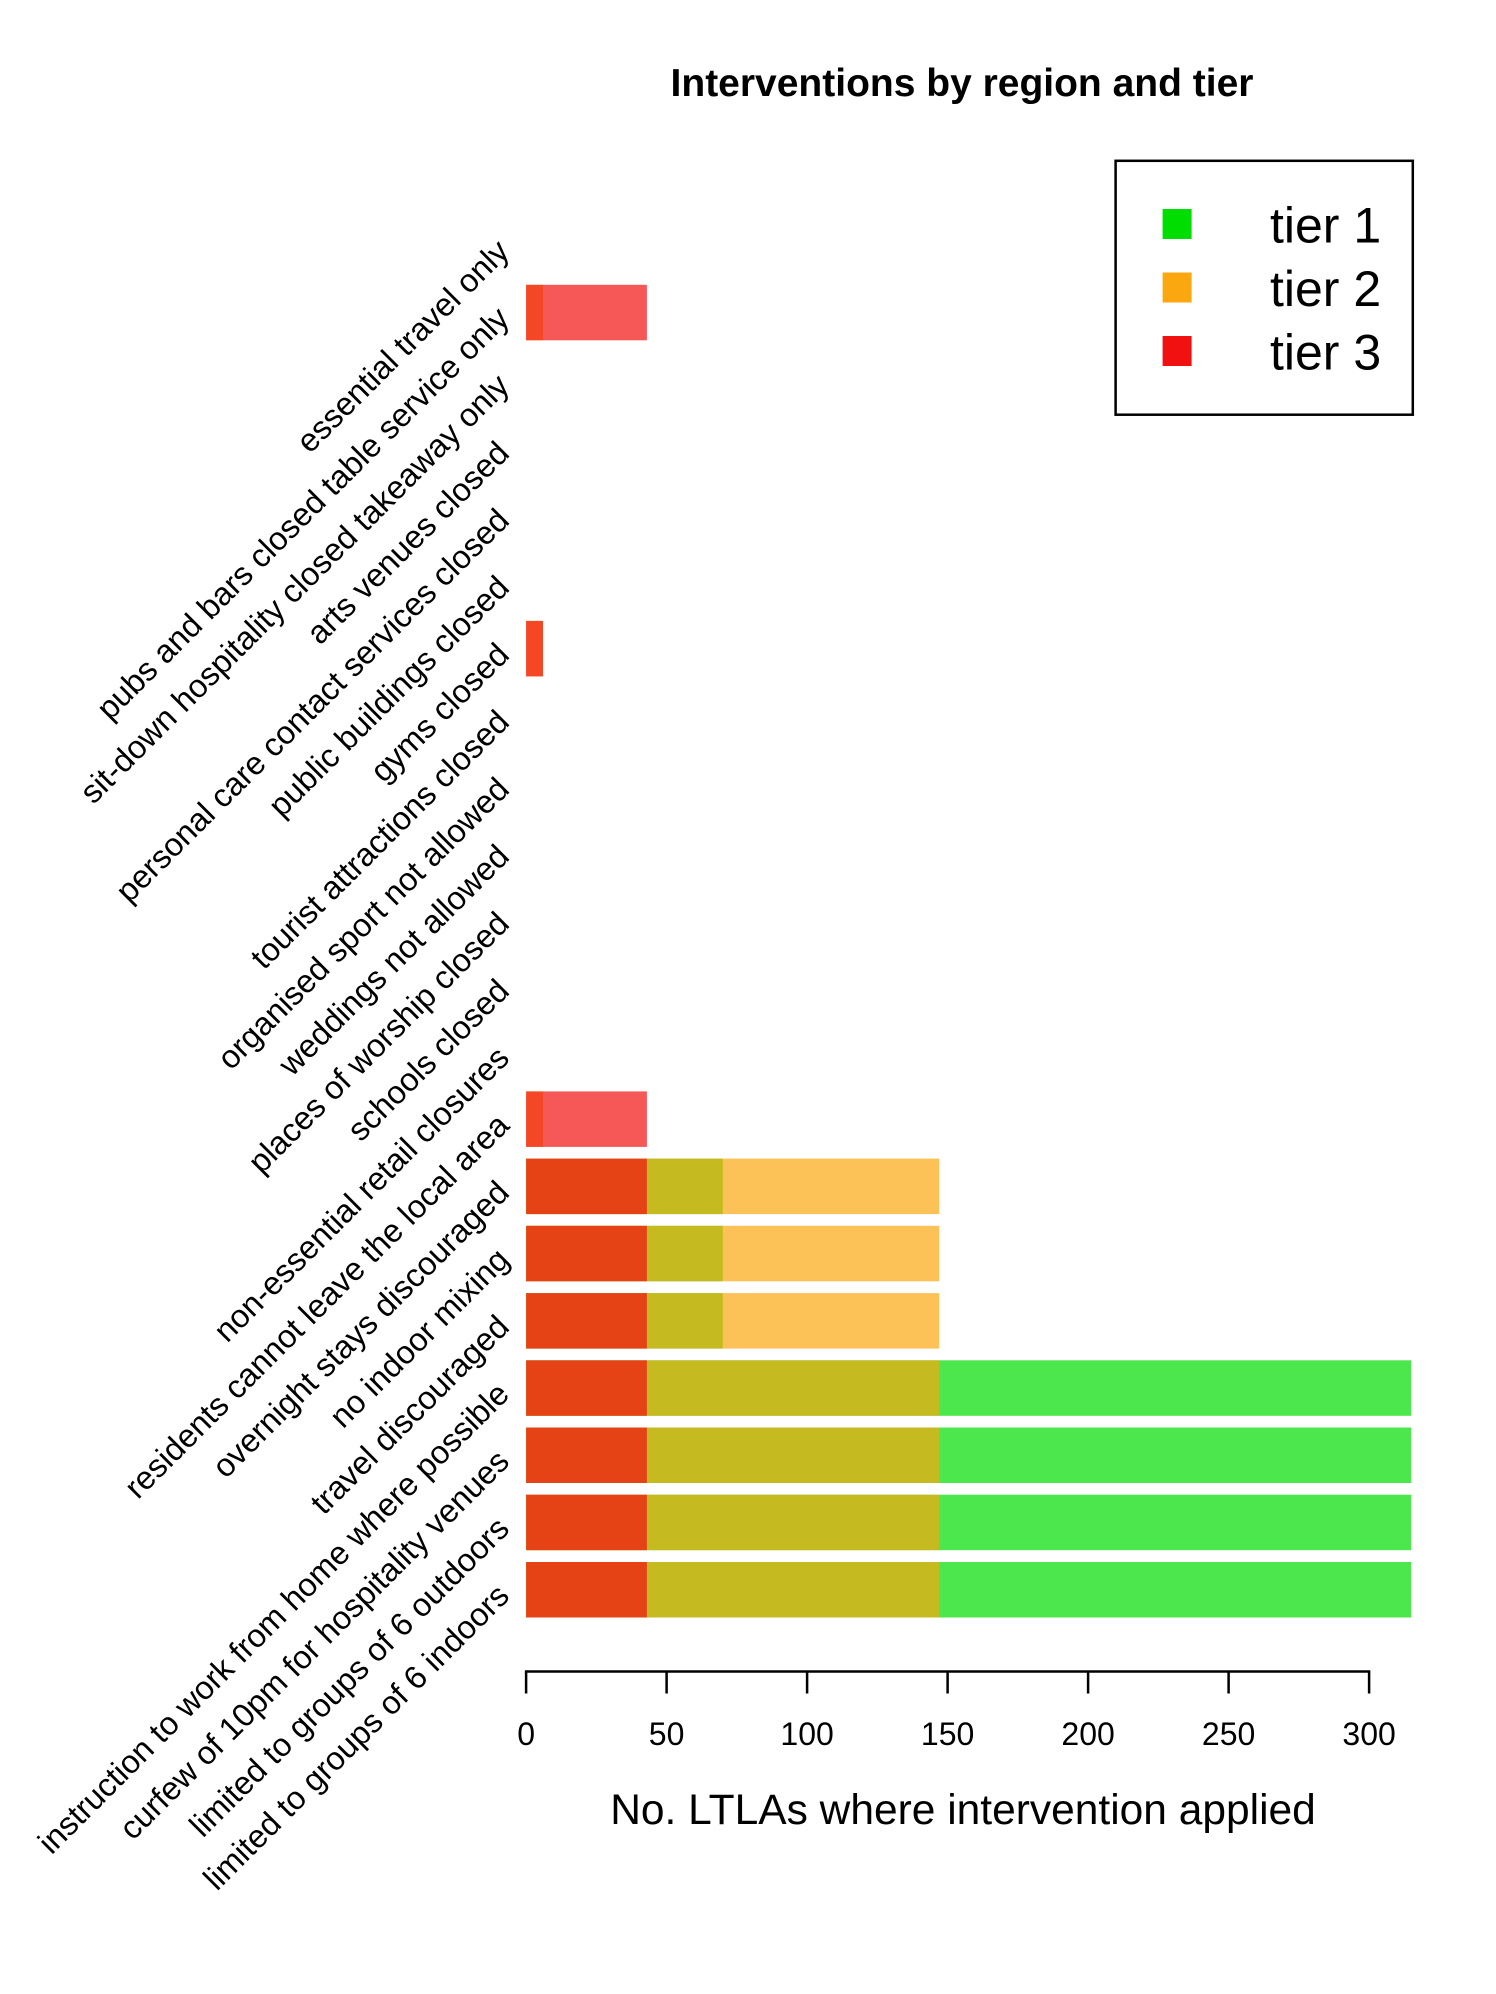 Image resolution: width=1496 pixels, height=1994 pixels. Describe the element at coordinates (962, 83) in the screenshot. I see `chart-title: Interventions by region and tier` at that location.